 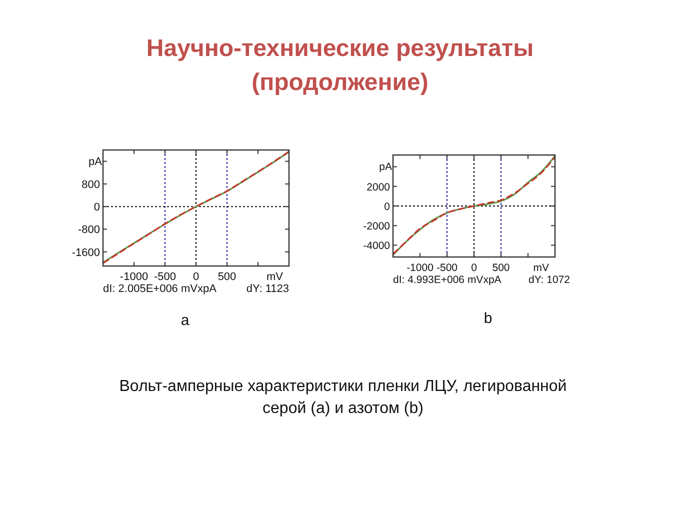 What do you see at coordinates (160, 289) in the screenshot?
I see `text: dI: 2.005E+006 mVxpA` at bounding box center [160, 289].